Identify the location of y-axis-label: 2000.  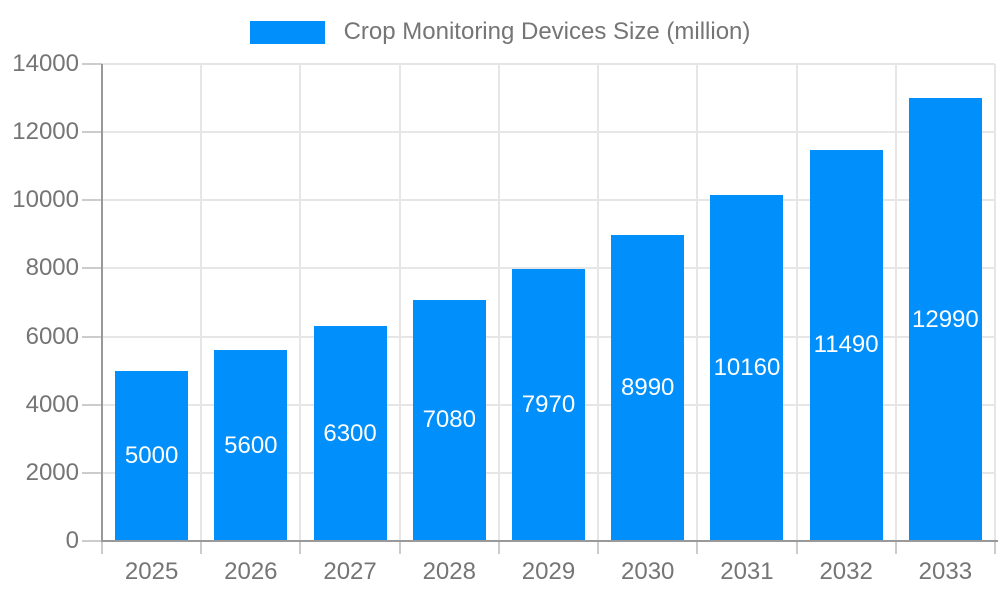
(52, 472).